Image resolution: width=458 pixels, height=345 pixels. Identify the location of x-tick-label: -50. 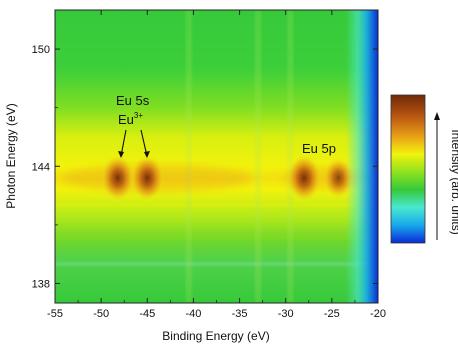
(101, 314).